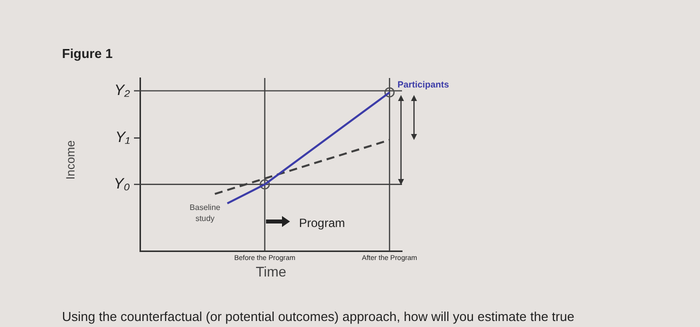 This screenshot has width=700, height=327. Describe the element at coordinates (318, 316) in the screenshot. I see `text: Using the counterfactual (or potential outcomes) approach, how will you estimate the true` at that location.